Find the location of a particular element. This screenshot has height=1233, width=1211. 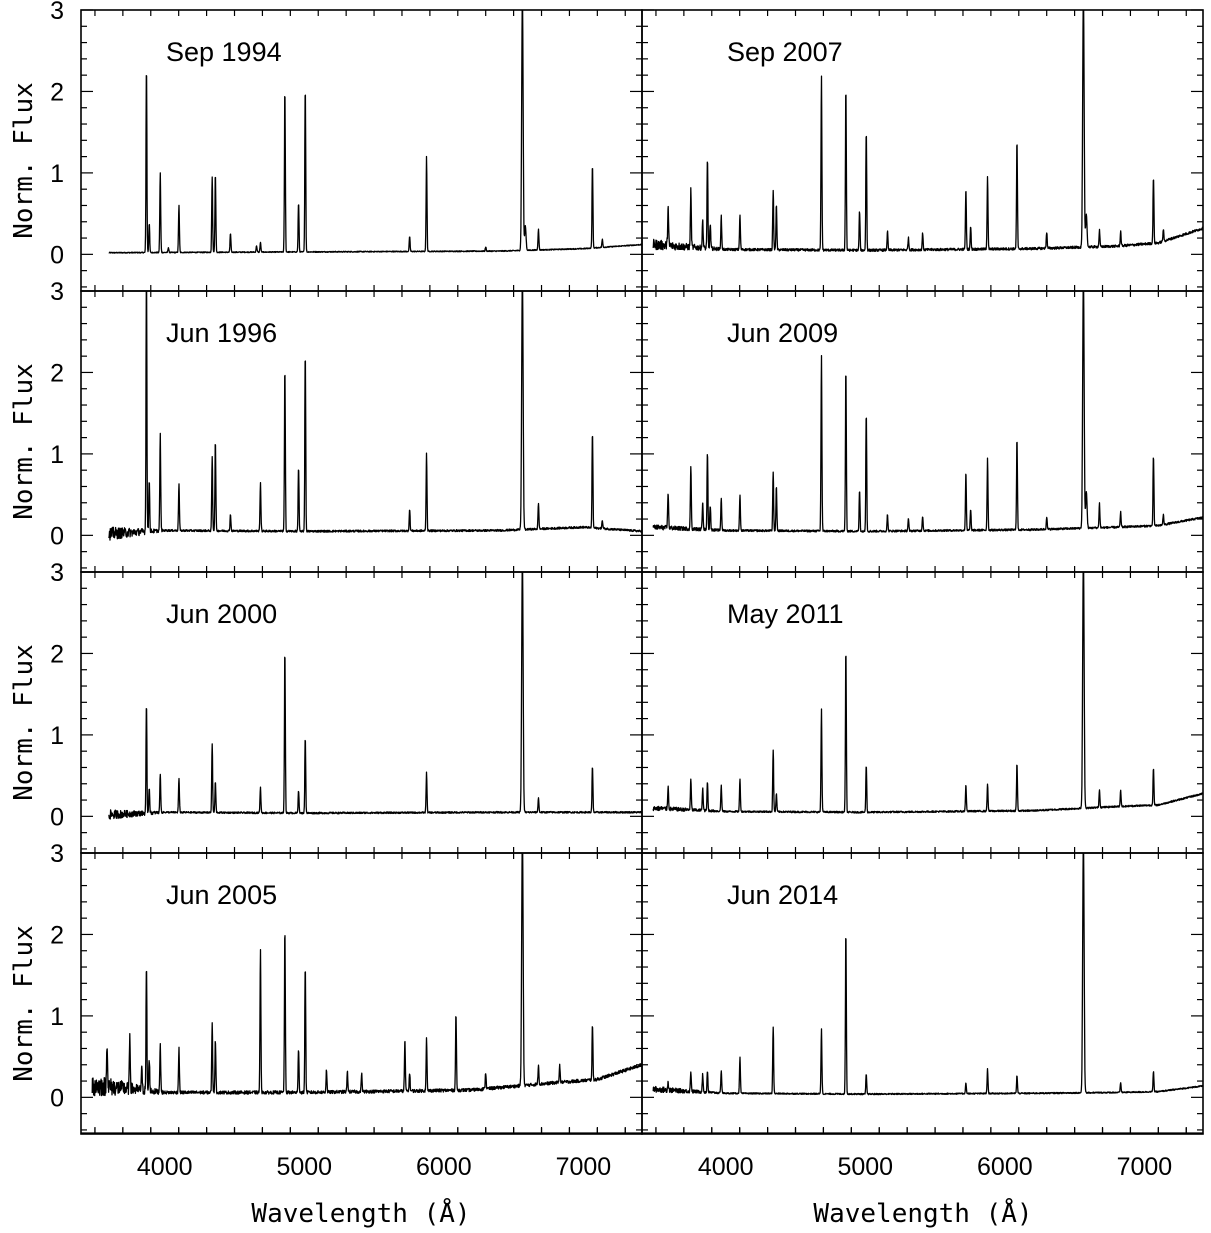

panel-5: 0 1 2 3 Norm. Flux Jun 2000 is located at coordinates (326, 706).